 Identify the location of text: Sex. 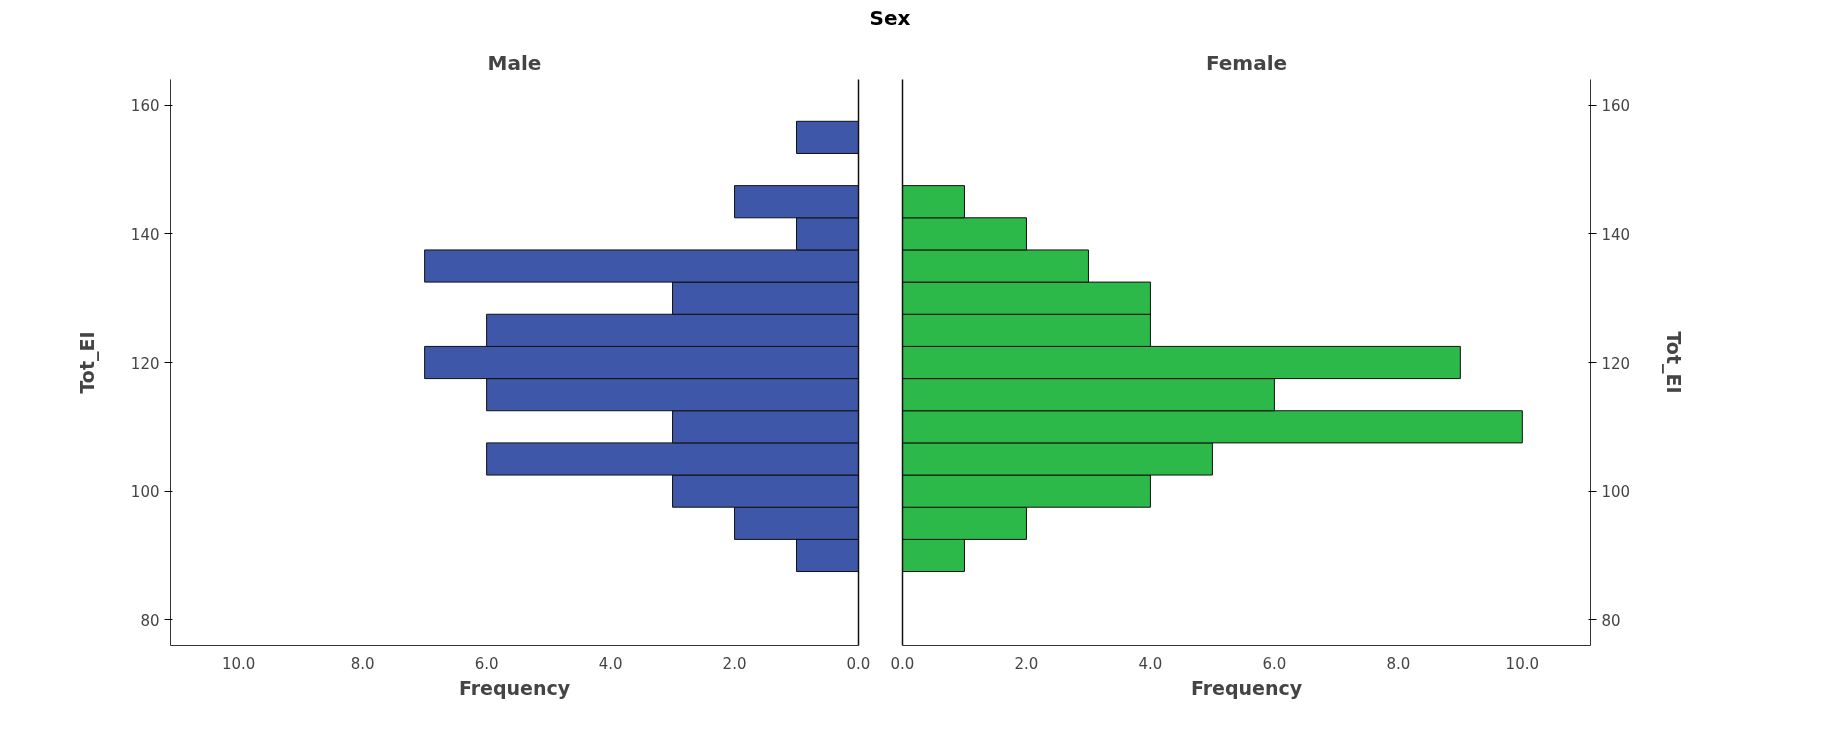
(890, 18).